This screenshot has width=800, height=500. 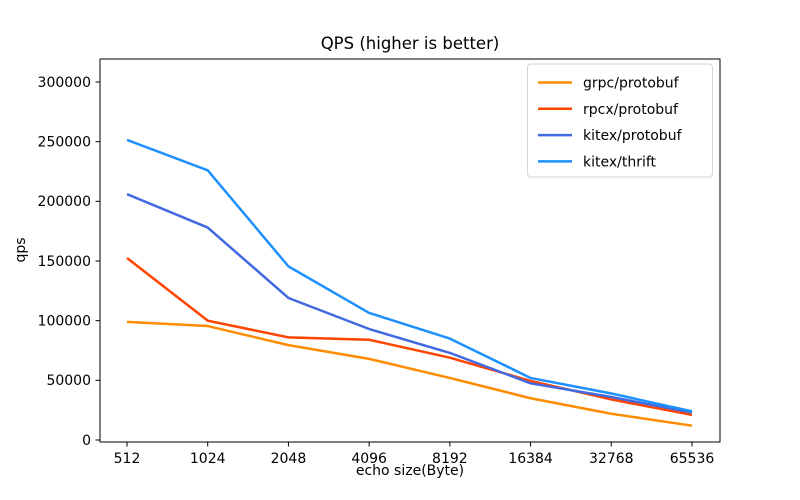 What do you see at coordinates (86, 441) in the screenshot?
I see `y-tick-label: 0` at bounding box center [86, 441].